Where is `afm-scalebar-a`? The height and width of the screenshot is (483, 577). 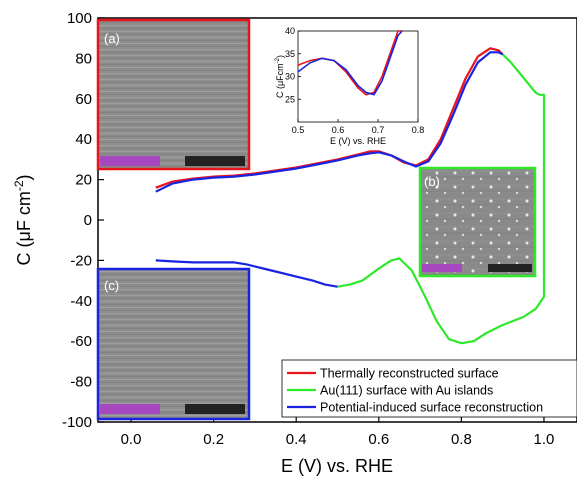
afm-scalebar-a is located at coordinates (130, 161).